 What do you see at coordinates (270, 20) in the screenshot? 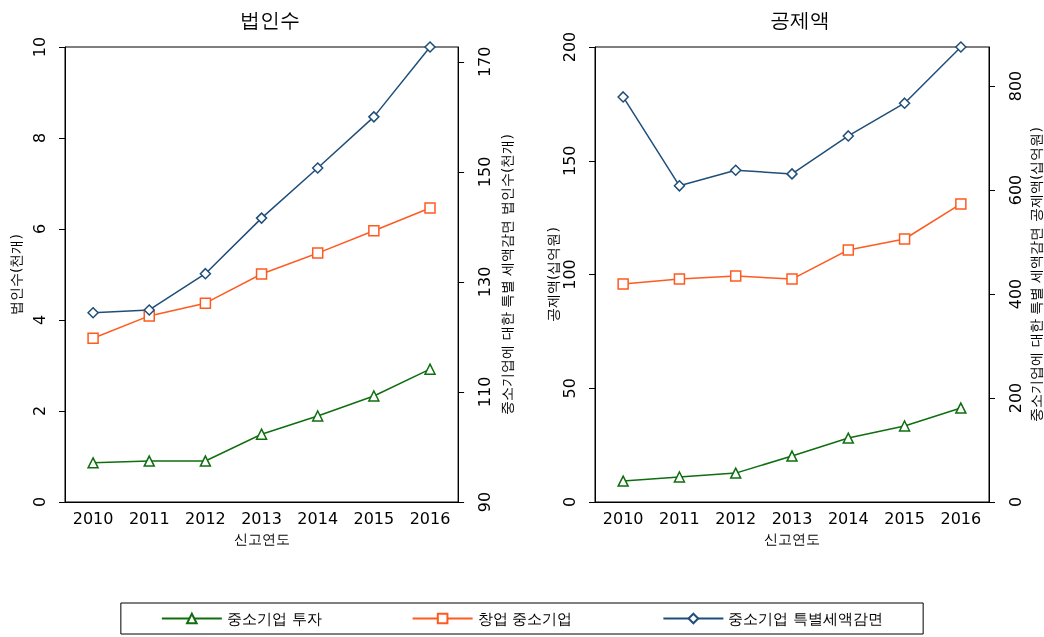
I see `chart-title: 법인수` at bounding box center [270, 20].